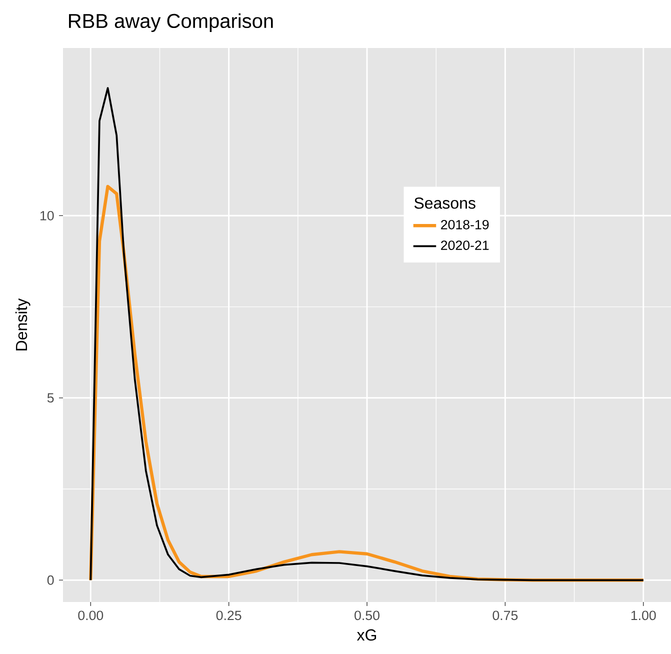 This screenshot has height=654, width=671. I want to click on x-tick-label: 0.50, so click(367, 615).